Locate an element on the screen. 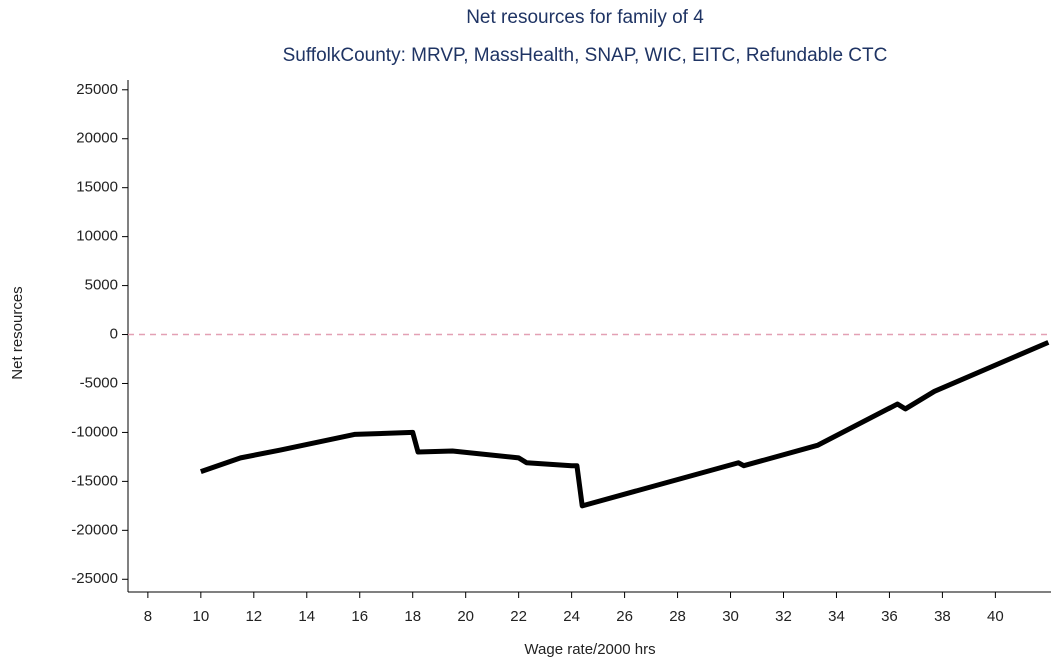  x-tick-label: 40 is located at coordinates (995, 616).